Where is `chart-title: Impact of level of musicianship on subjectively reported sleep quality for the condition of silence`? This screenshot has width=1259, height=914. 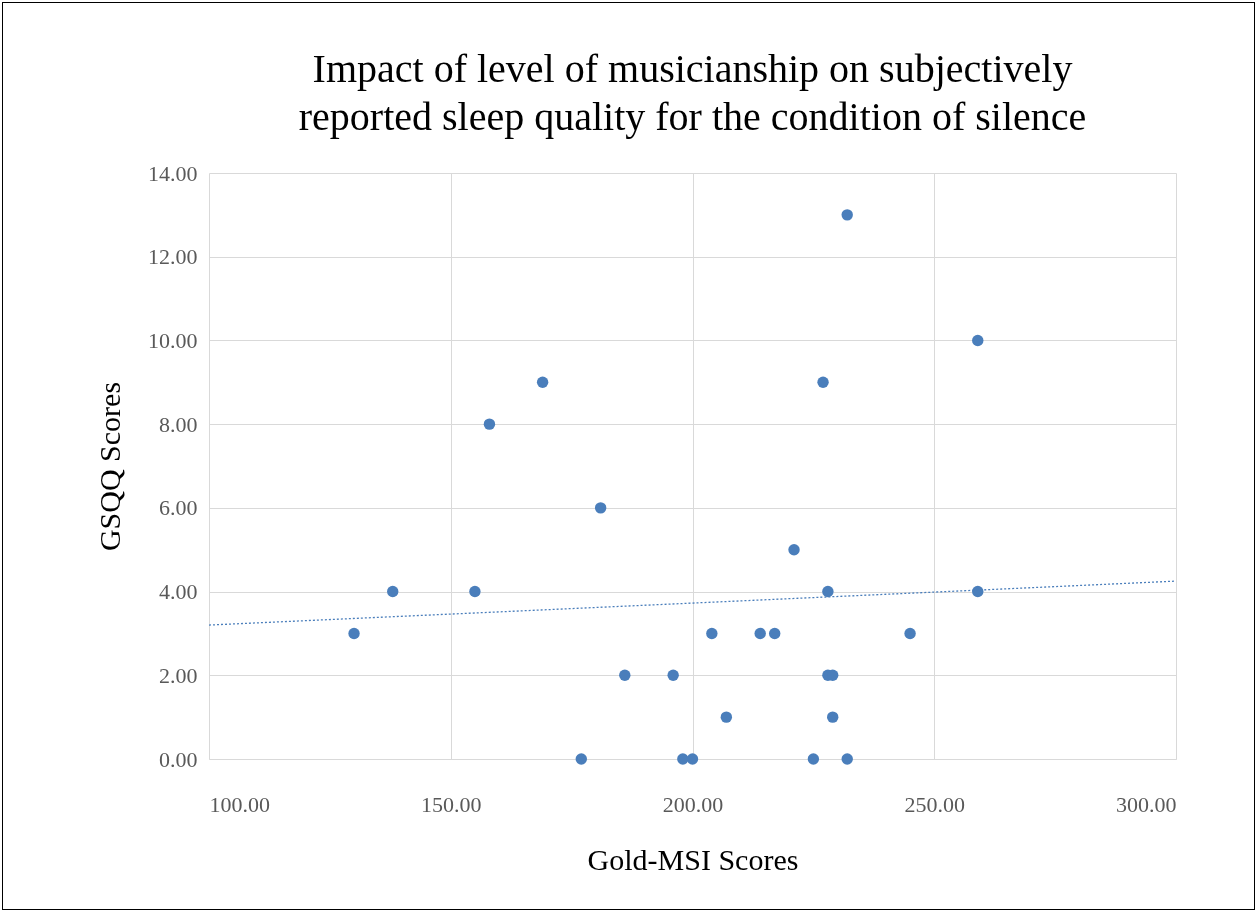
chart-title: Impact of level of musicianship on subjectively reported sleep quality for the condition of silence is located at coordinates (692, 92).